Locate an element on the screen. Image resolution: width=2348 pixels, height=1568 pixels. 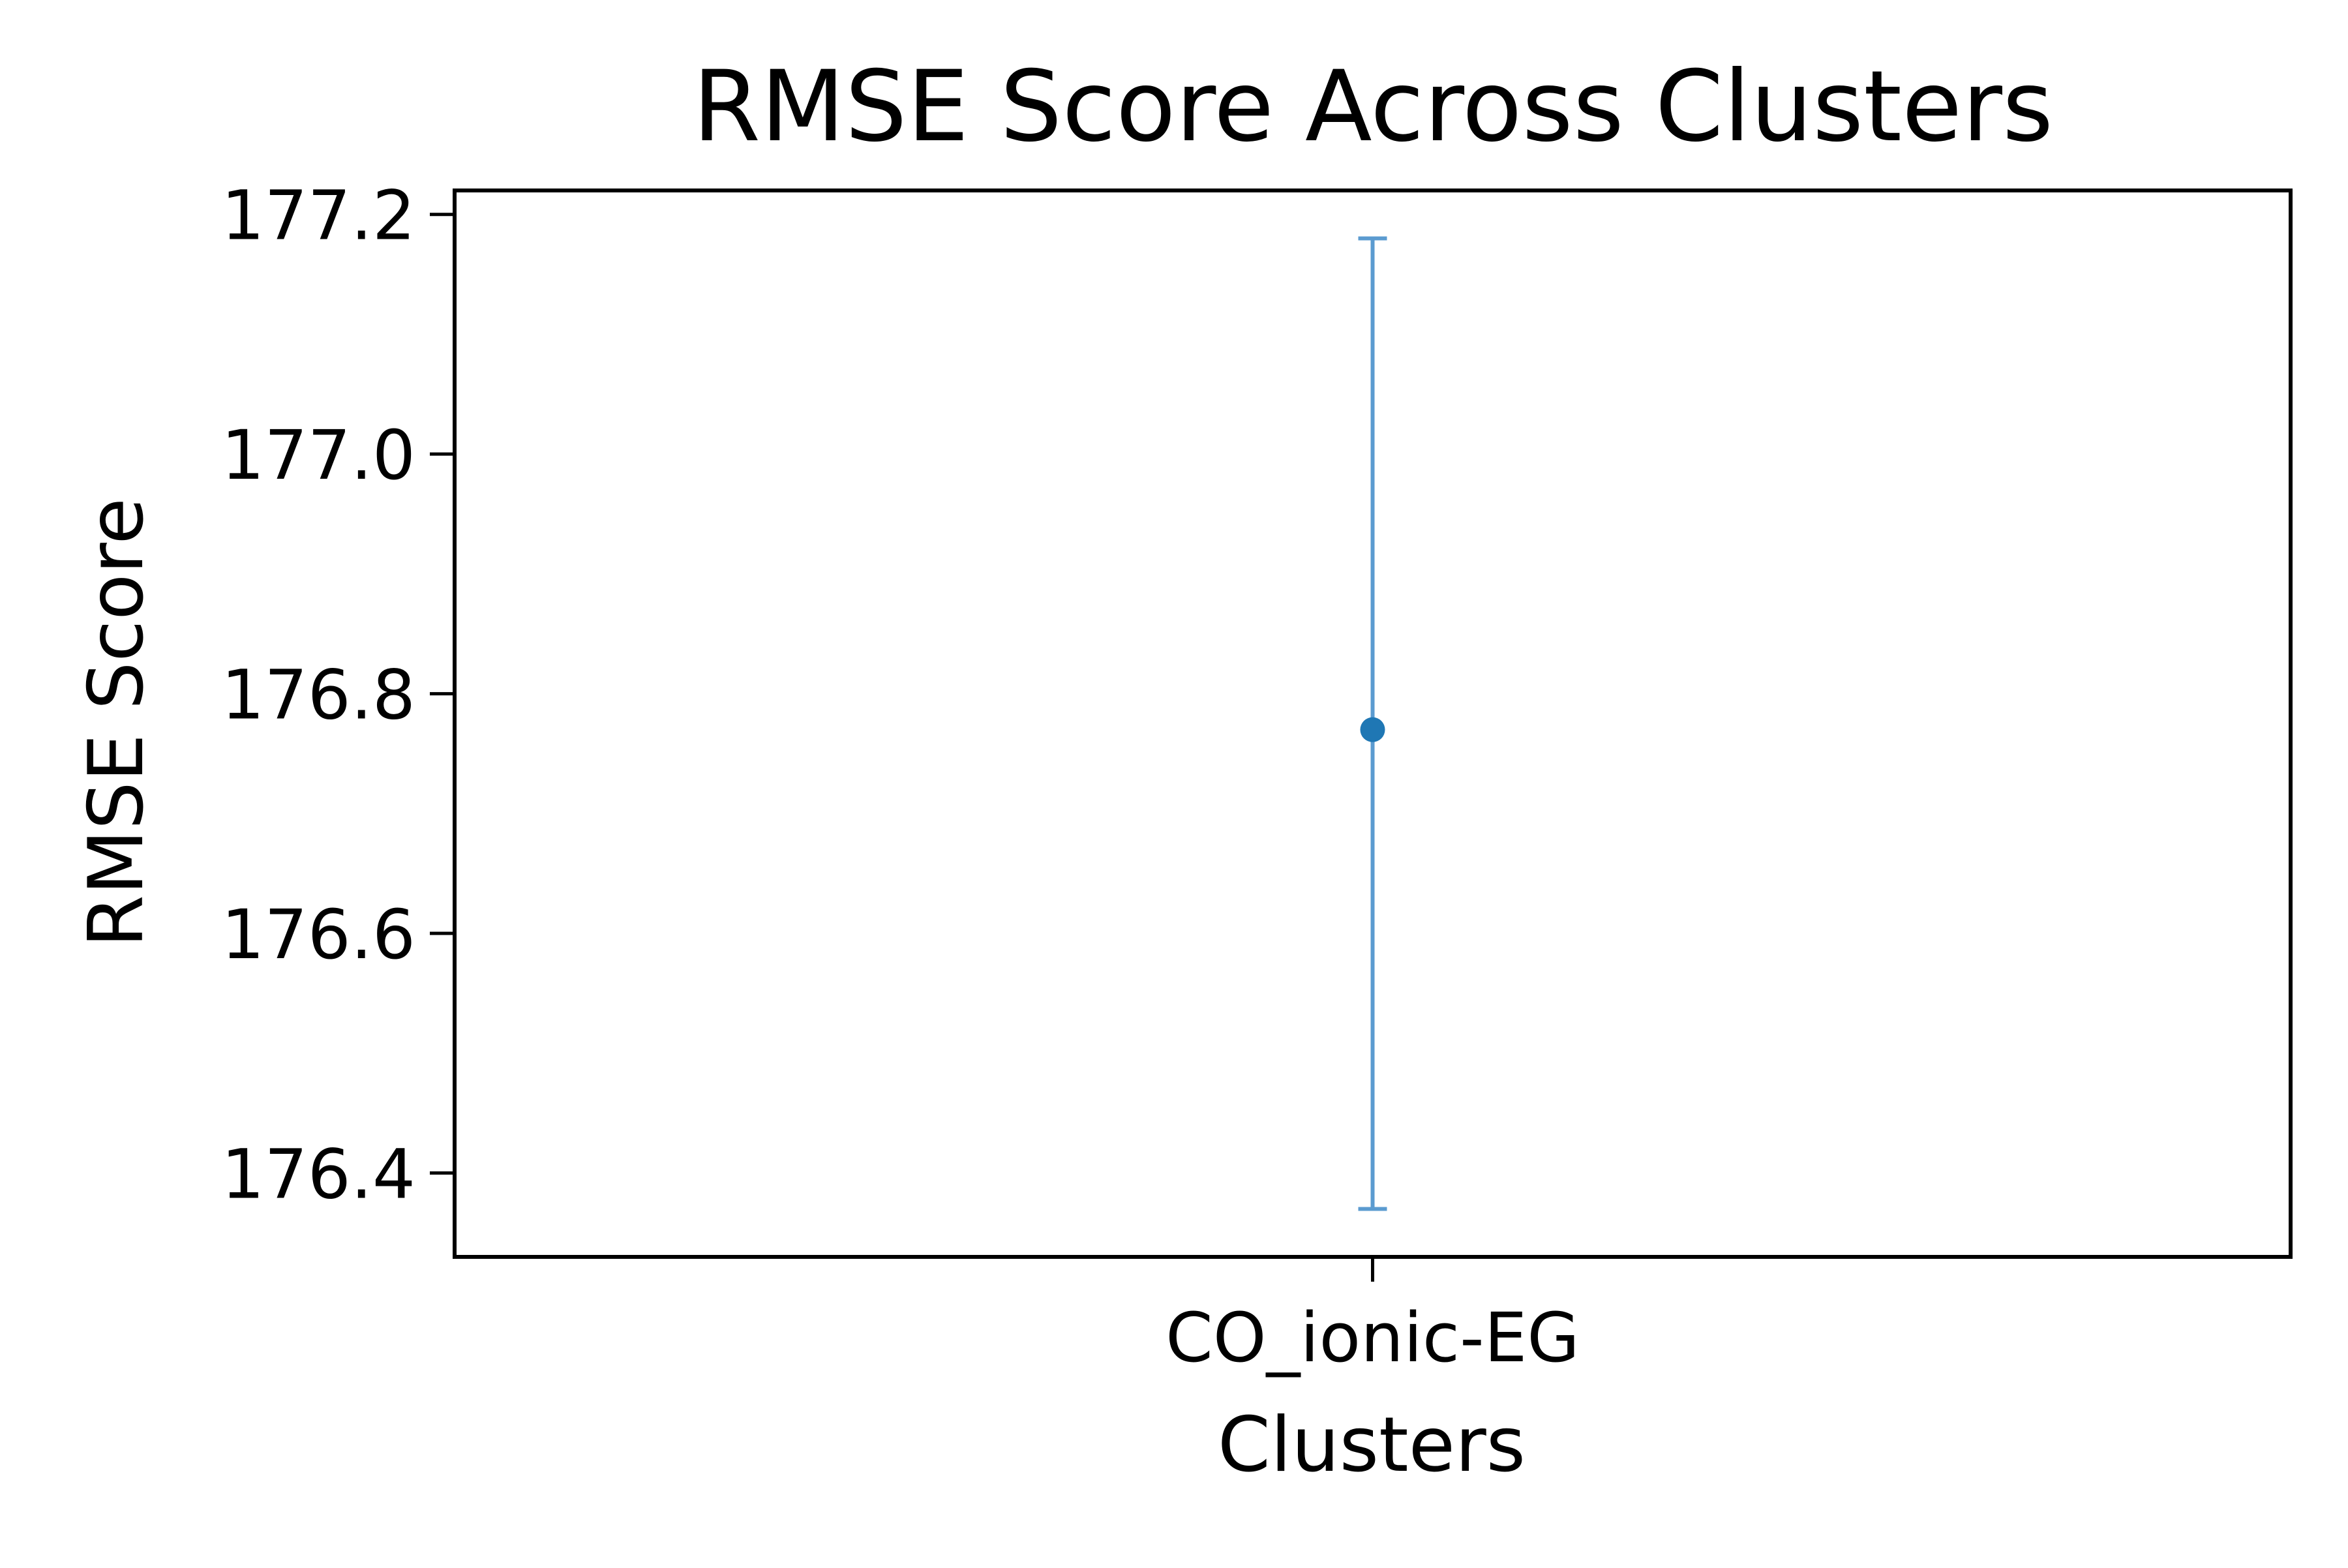
y-axis-label: RMSE Score is located at coordinates (116, 722).